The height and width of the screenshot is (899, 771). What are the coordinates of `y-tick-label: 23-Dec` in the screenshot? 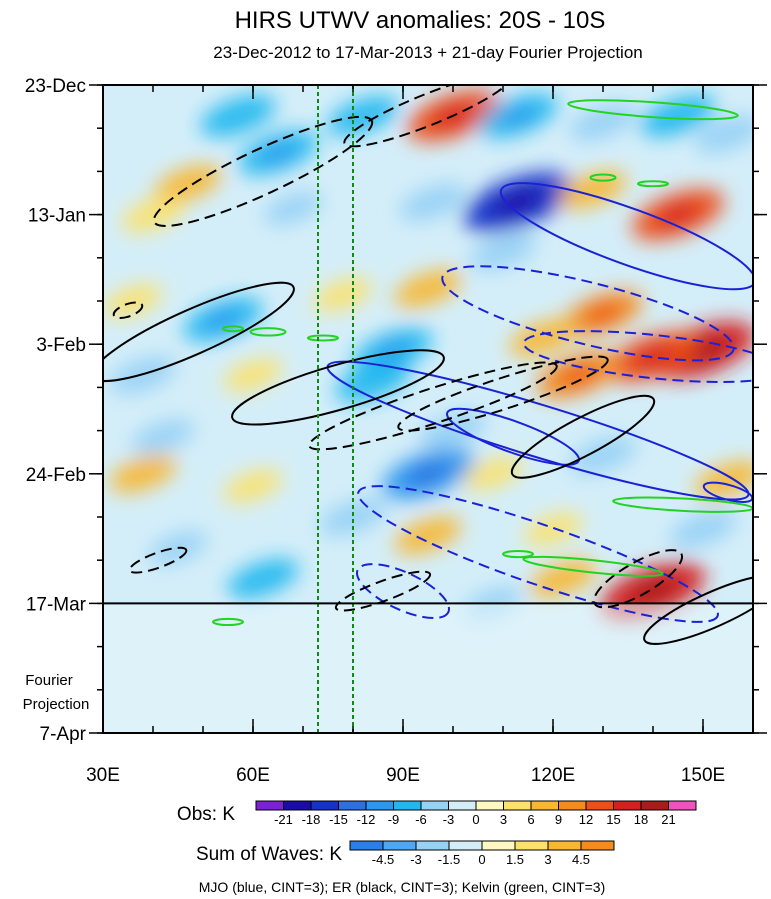 It's located at (55, 86).